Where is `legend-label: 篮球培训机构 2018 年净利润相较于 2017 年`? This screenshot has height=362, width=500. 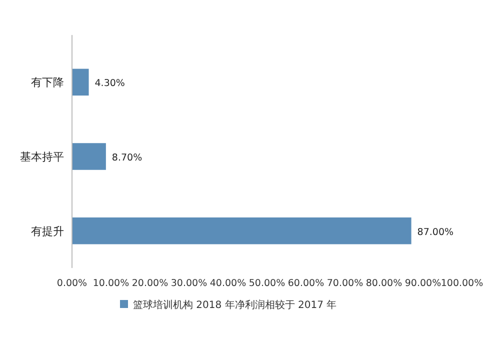
legend-label: 篮球培训机构 2018 年净利润相较于 2017 年 is located at coordinates (235, 305).